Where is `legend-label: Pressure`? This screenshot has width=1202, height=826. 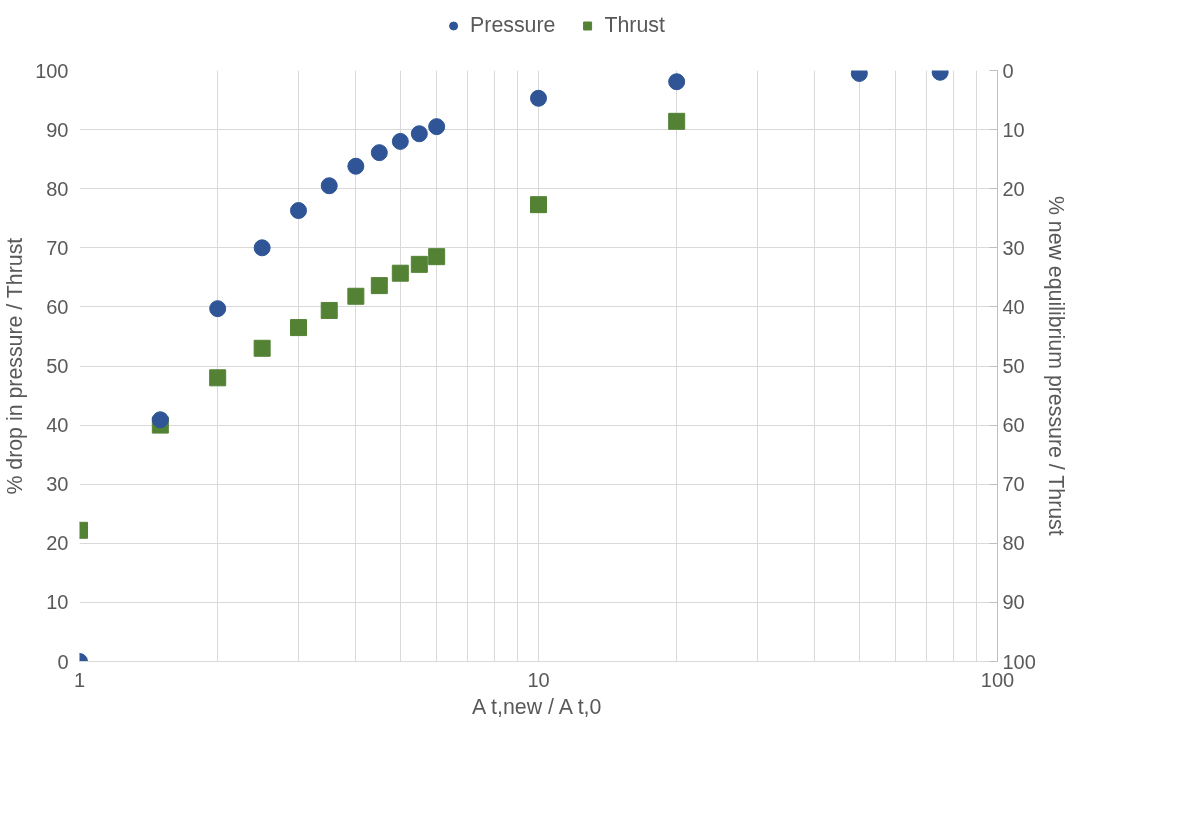 legend-label: Pressure is located at coordinates (513, 25).